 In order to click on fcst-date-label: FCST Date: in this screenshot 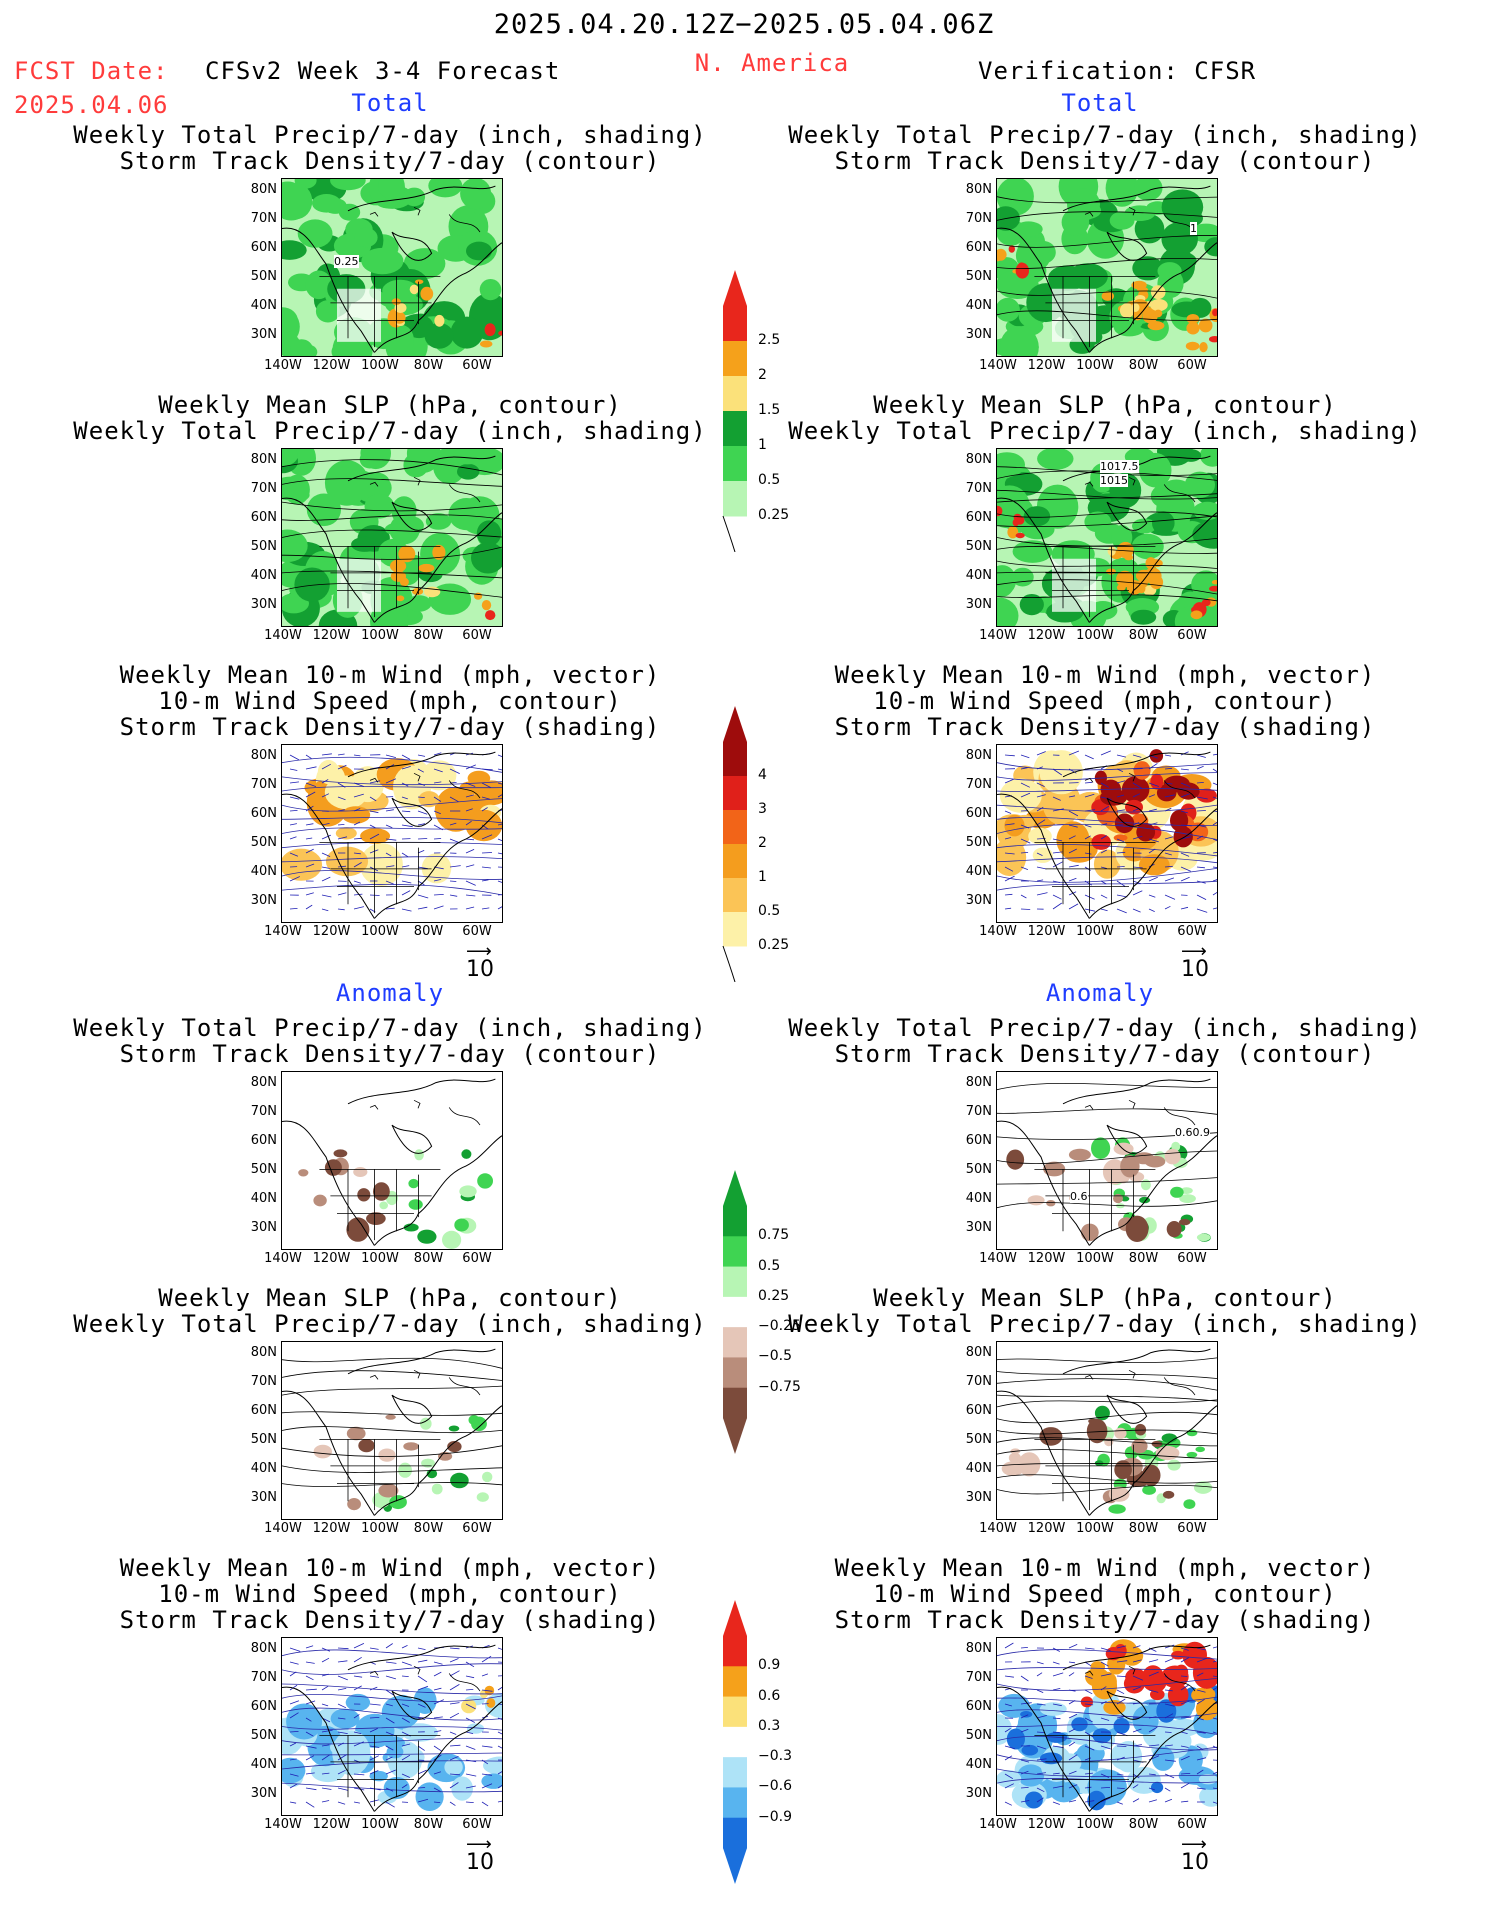, I will do `click(91, 71)`.